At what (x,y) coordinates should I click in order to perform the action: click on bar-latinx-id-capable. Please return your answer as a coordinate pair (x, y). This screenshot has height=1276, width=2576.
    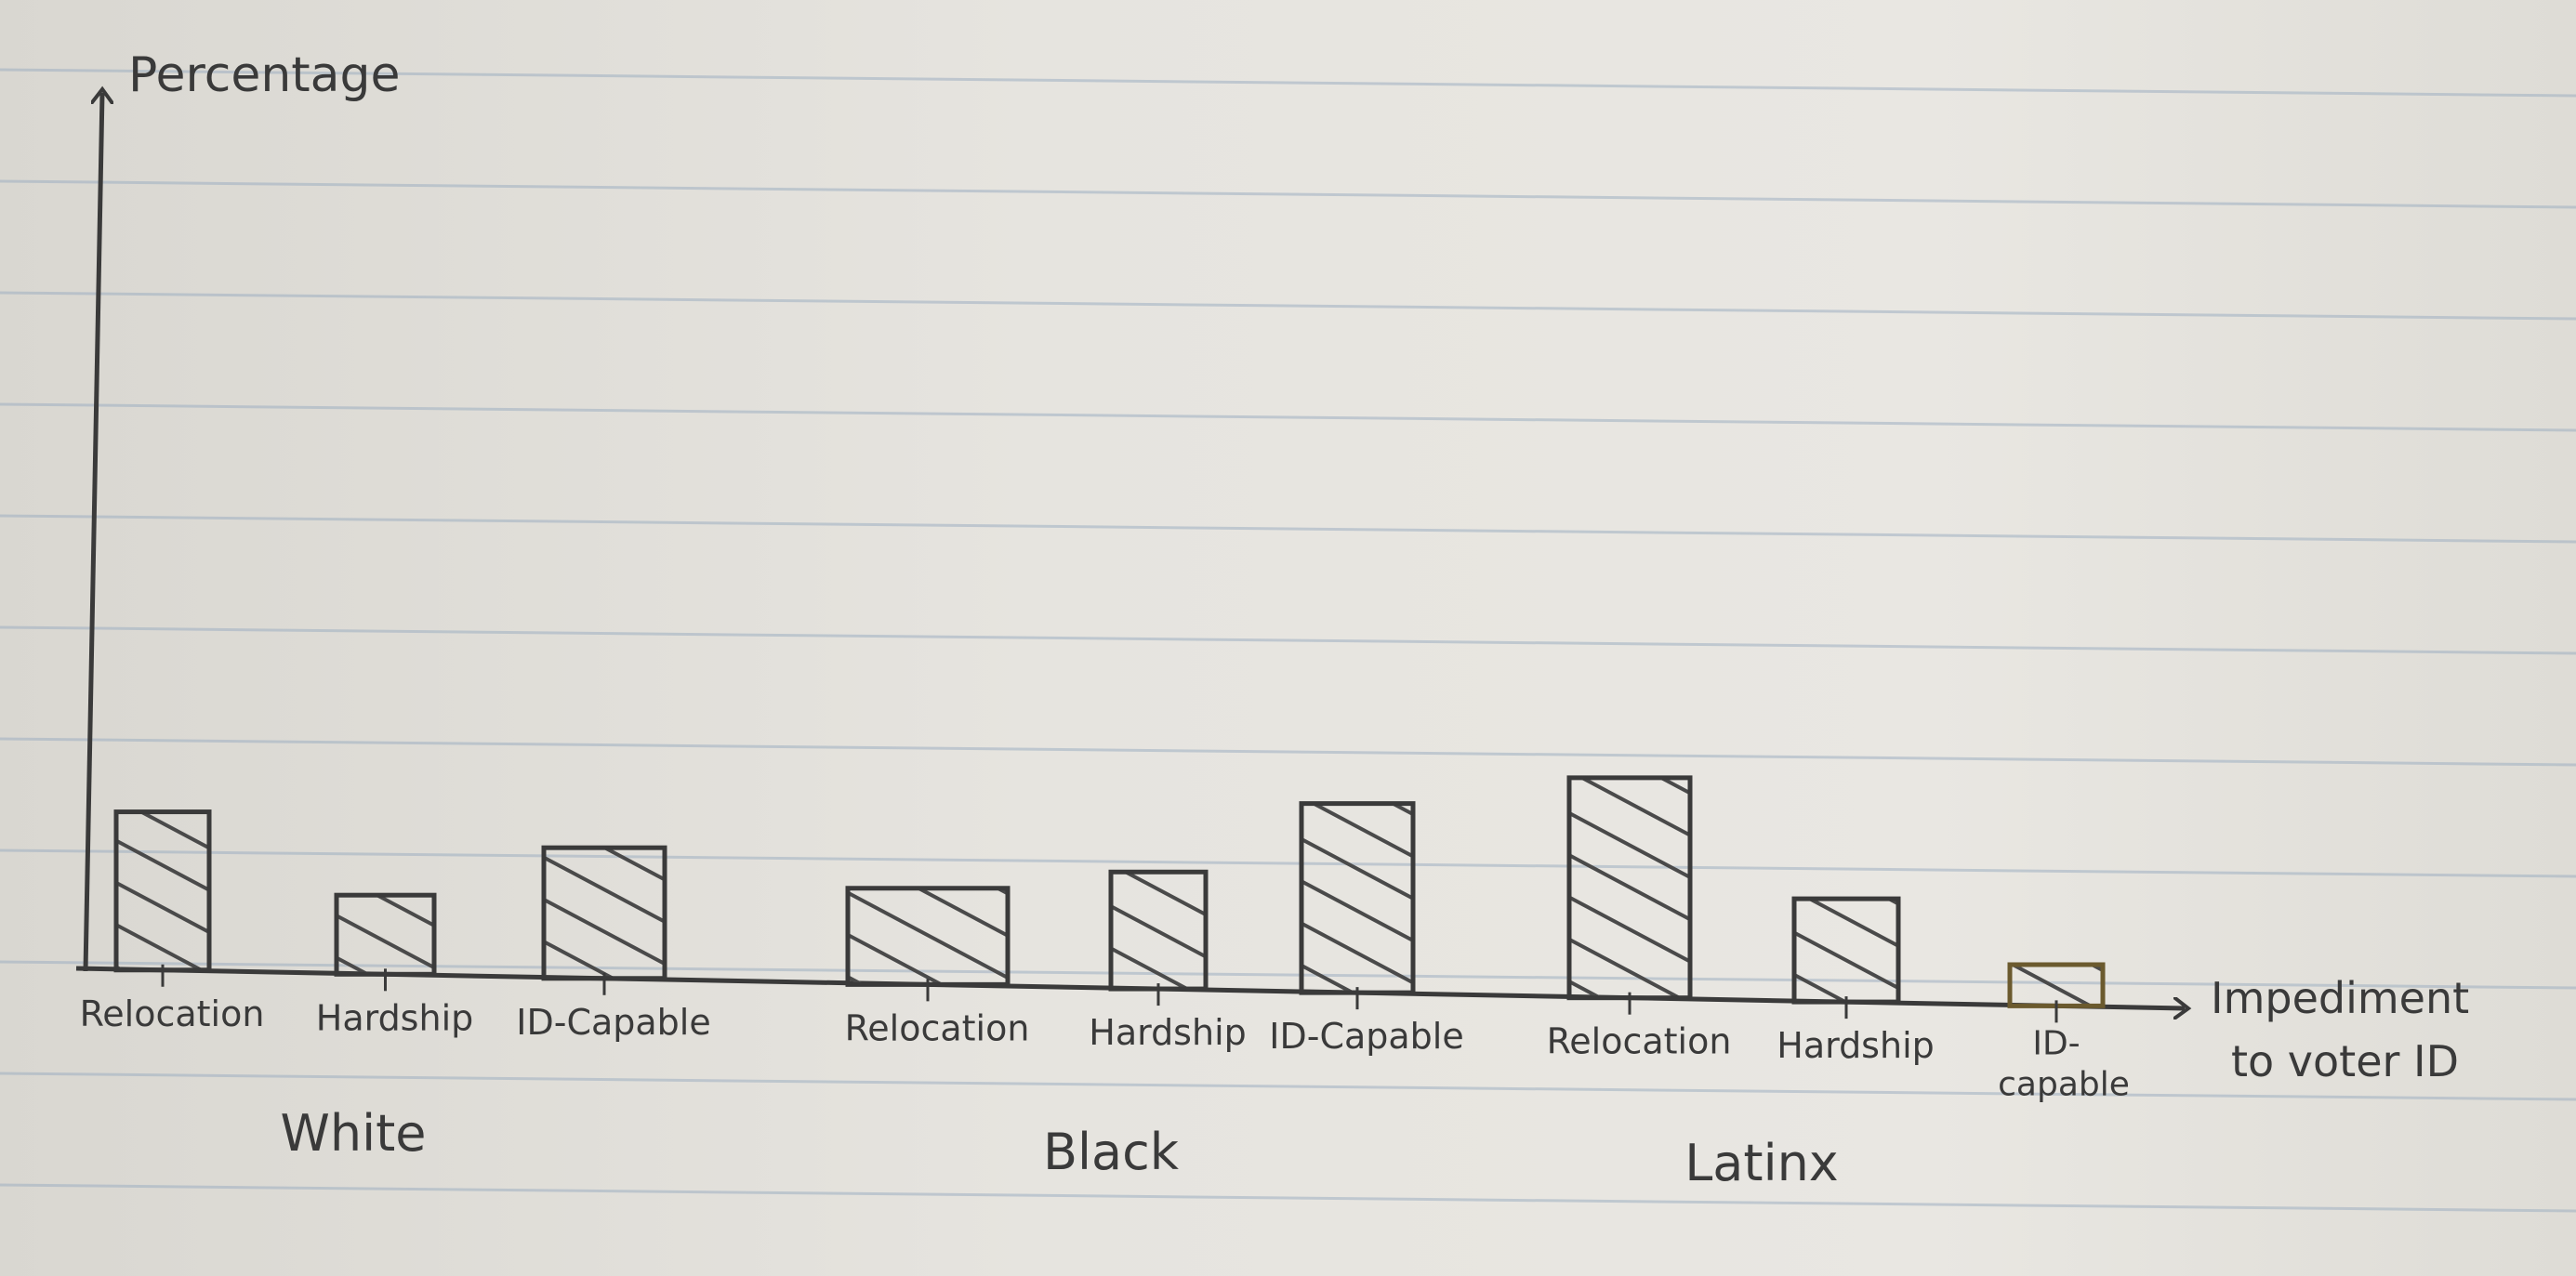
    Looking at the image, I should click on (2056, 985).